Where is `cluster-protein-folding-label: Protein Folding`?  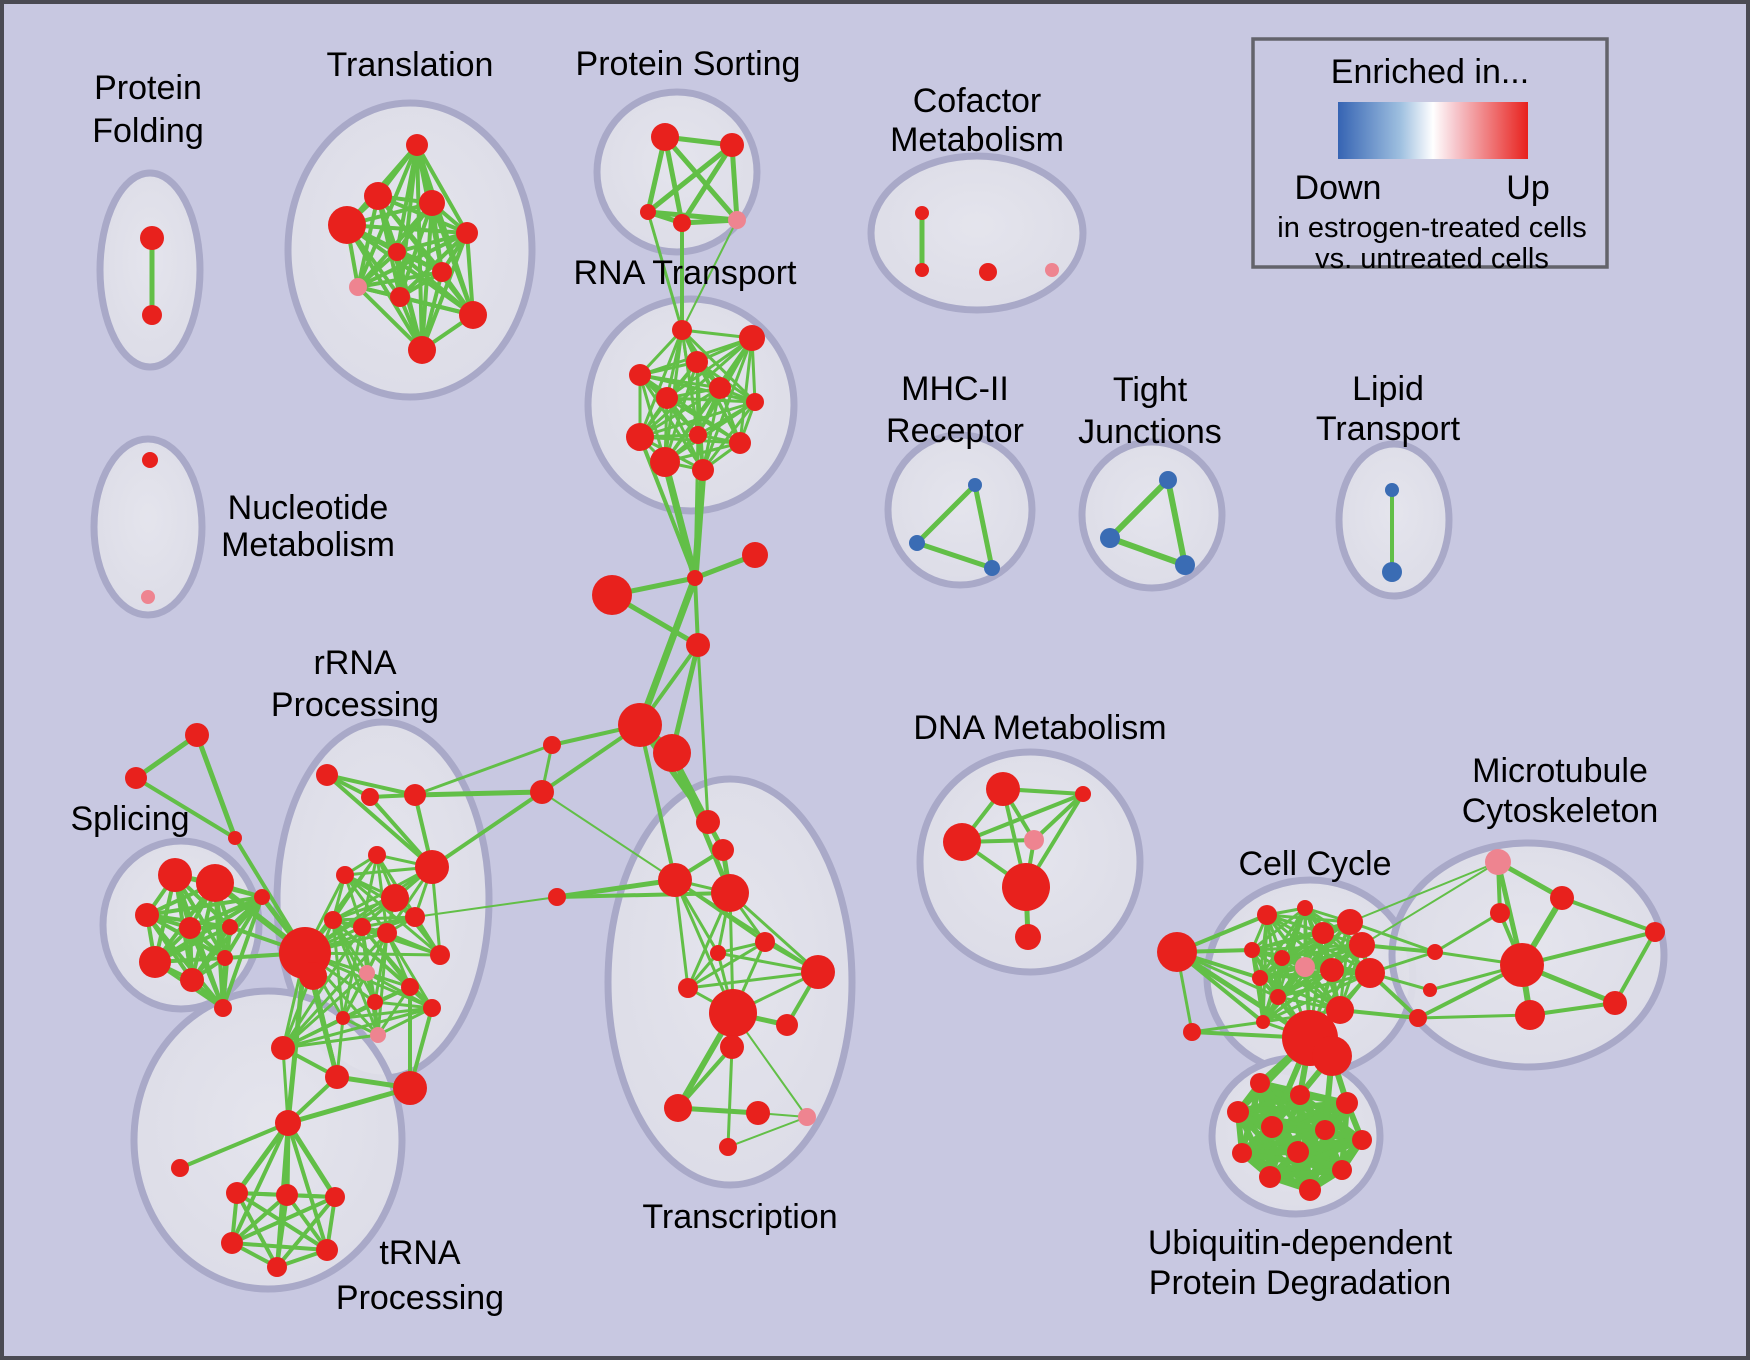
cluster-protein-folding-label: Protein Folding is located at coordinates (148, 109).